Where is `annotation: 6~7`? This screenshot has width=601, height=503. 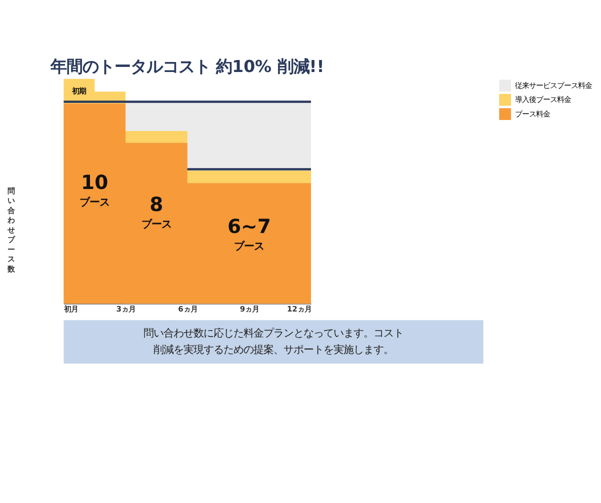
annotation: 6~7 is located at coordinates (249, 226).